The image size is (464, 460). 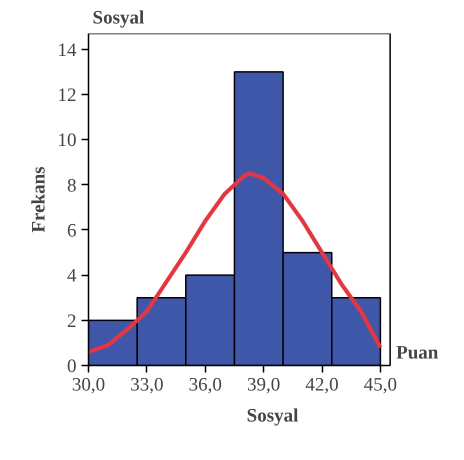 I want to click on x-tick-label: 30,0, so click(x=89, y=385).